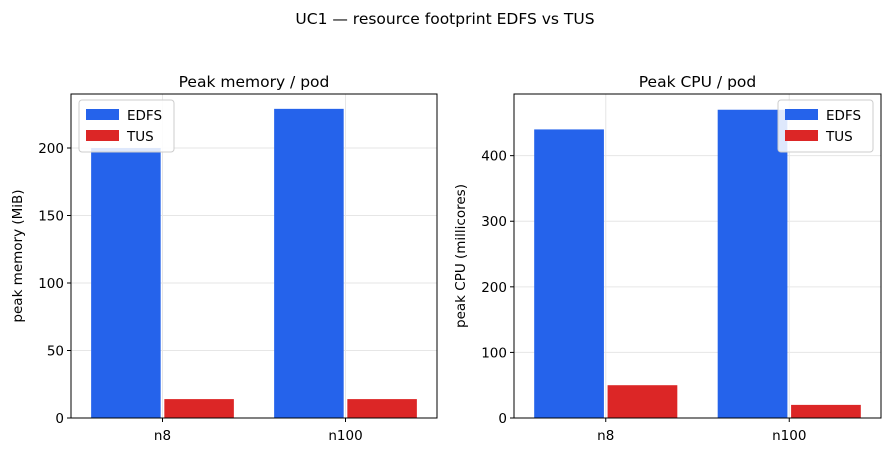 The height and width of the screenshot is (454, 890). What do you see at coordinates (697, 82) in the screenshot?
I see `cpu-chart-title: Peak CPU / pod` at bounding box center [697, 82].